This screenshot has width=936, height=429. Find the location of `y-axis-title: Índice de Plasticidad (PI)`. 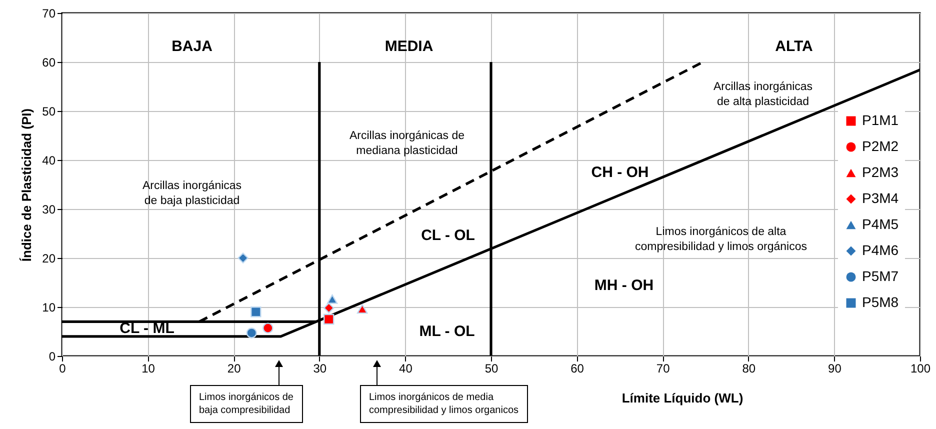

y-axis-title: Índice de Plasticidad (PI) is located at coordinates (26, 185).